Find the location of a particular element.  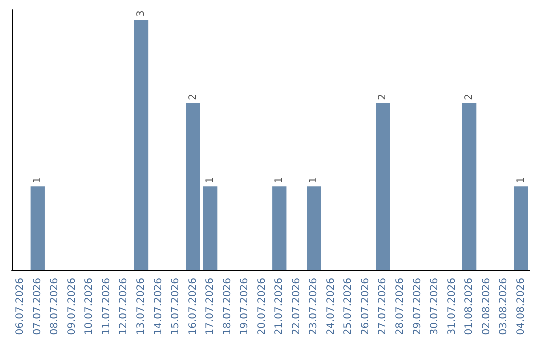

x-tick-label: 27.07.2026 is located at coordinates (383, 307).